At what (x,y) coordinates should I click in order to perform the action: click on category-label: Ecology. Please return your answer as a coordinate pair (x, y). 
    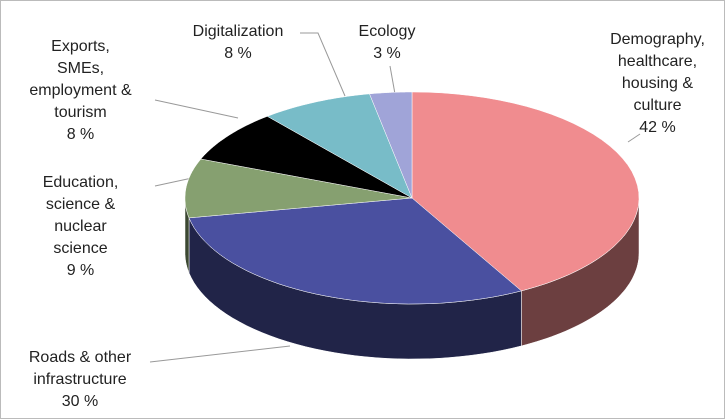
    Looking at the image, I should click on (387, 31).